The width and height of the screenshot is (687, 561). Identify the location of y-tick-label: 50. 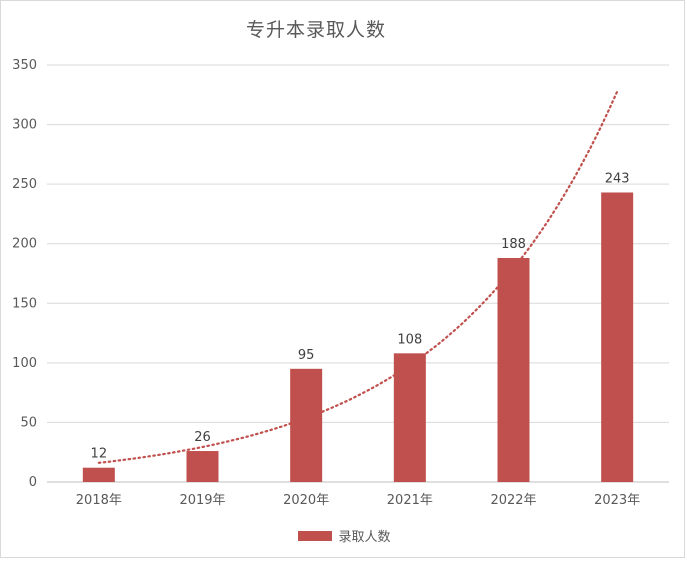
(28, 422).